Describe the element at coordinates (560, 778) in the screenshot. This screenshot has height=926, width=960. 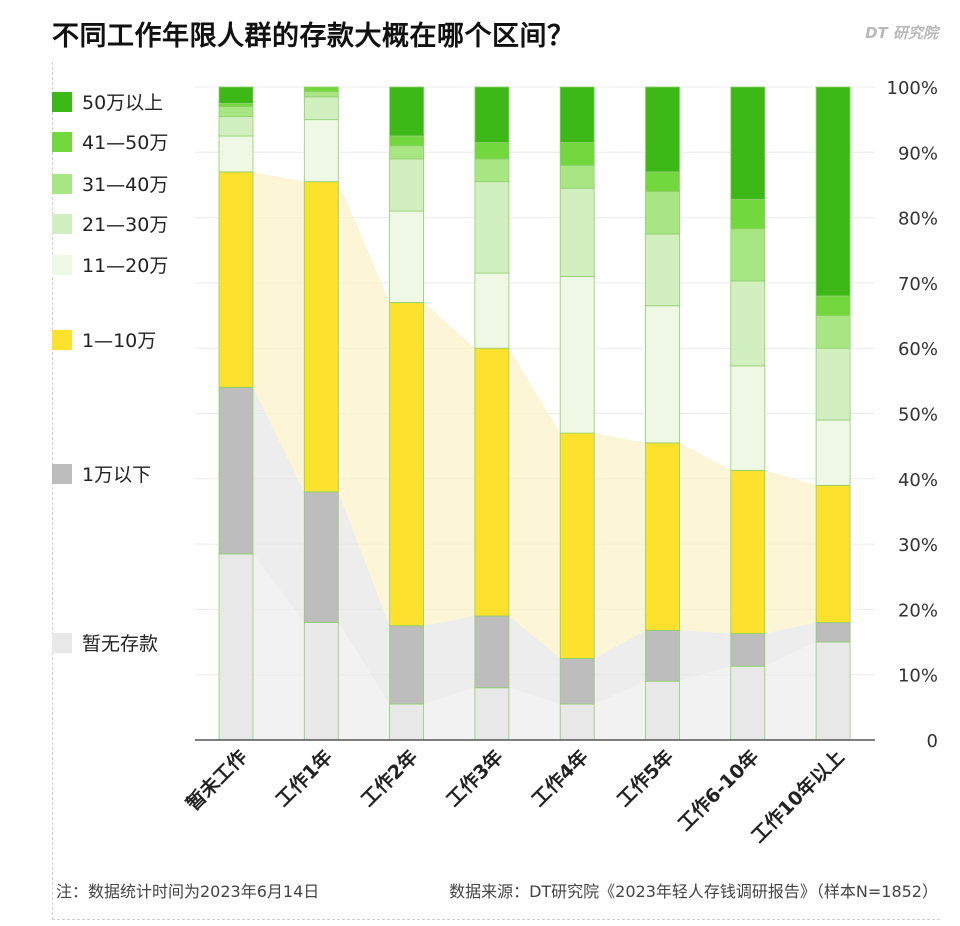
I see `x-tick-label: 工作4年` at that location.